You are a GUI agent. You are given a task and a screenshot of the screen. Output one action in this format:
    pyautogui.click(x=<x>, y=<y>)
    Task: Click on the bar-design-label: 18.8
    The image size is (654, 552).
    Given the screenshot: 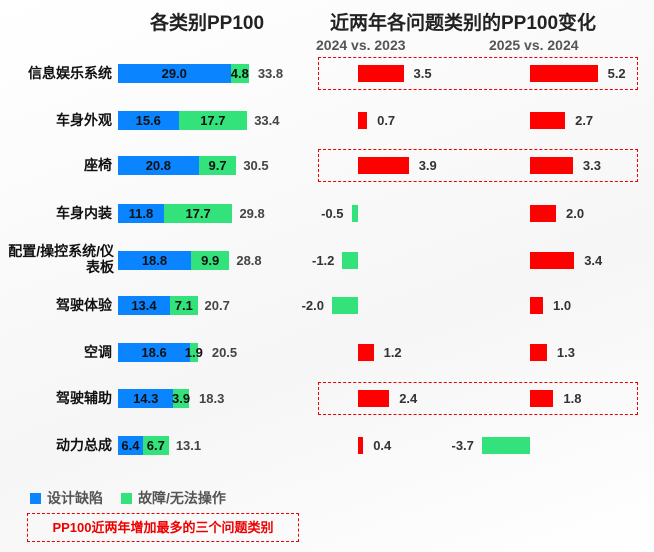 What is the action you would take?
    pyautogui.click(x=154, y=260)
    